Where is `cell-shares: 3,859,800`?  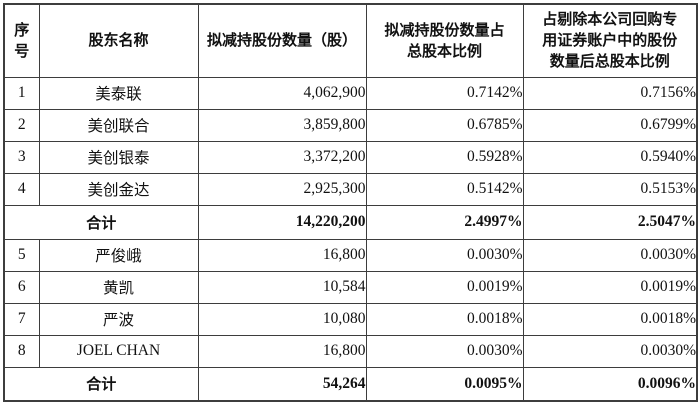 cell-shares: 3,859,800 is located at coordinates (282, 125).